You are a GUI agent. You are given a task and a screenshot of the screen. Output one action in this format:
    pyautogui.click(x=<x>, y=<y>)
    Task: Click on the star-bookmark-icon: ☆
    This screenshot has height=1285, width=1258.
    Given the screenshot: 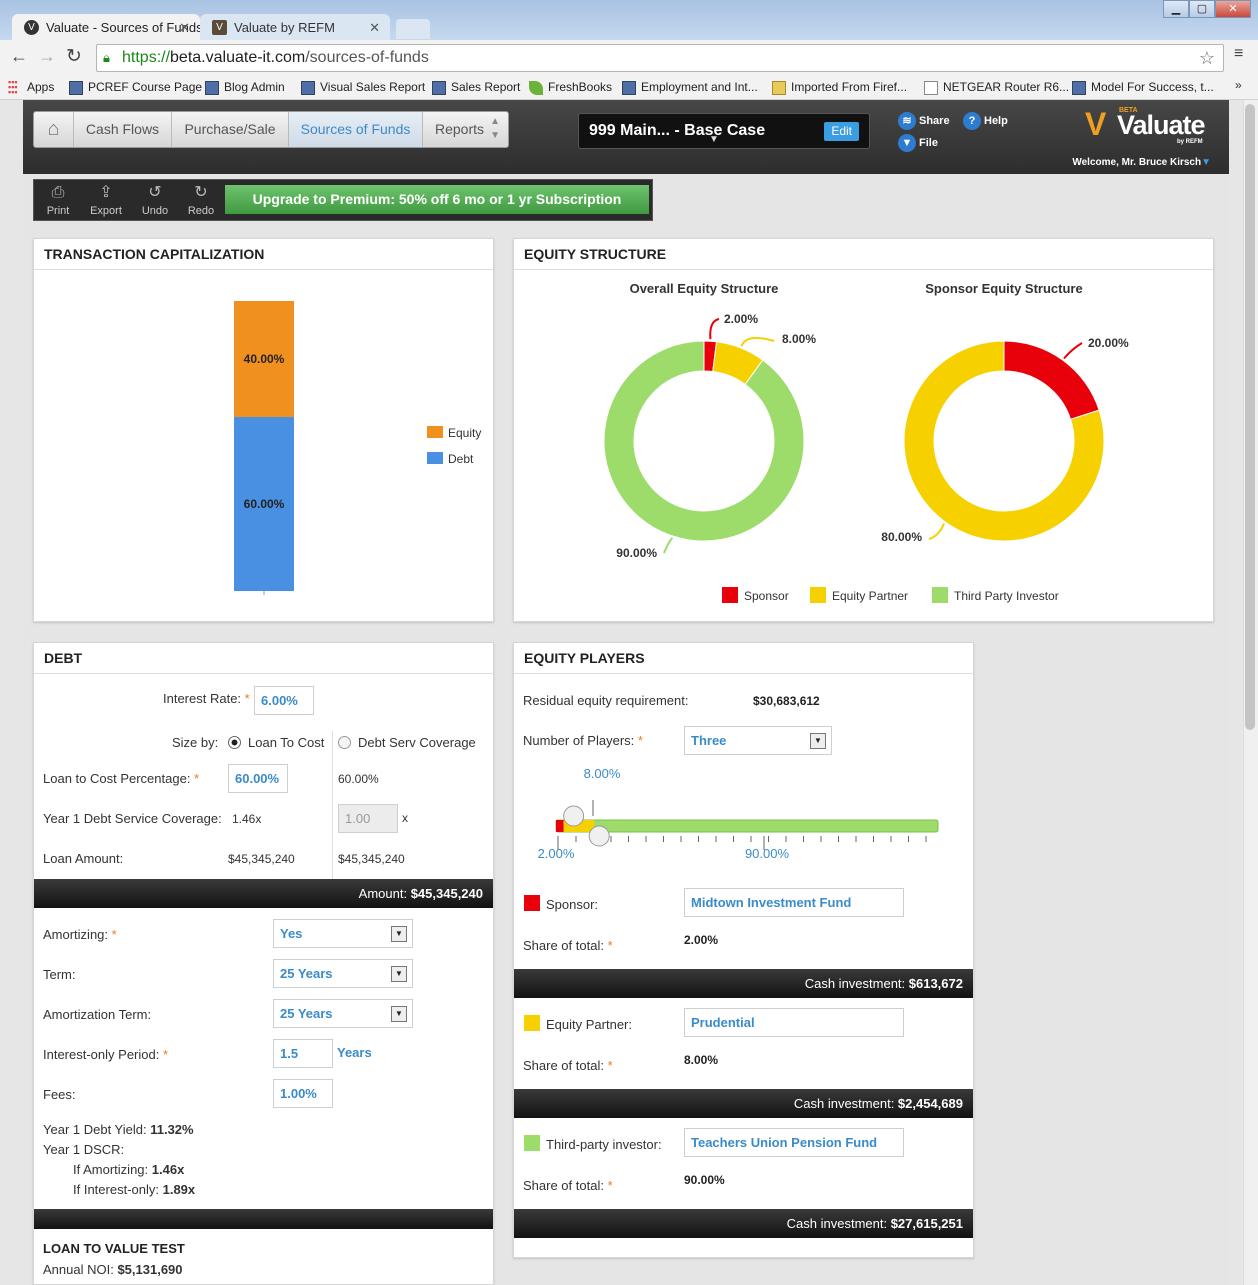 What is the action you would take?
    pyautogui.click(x=1206, y=58)
    